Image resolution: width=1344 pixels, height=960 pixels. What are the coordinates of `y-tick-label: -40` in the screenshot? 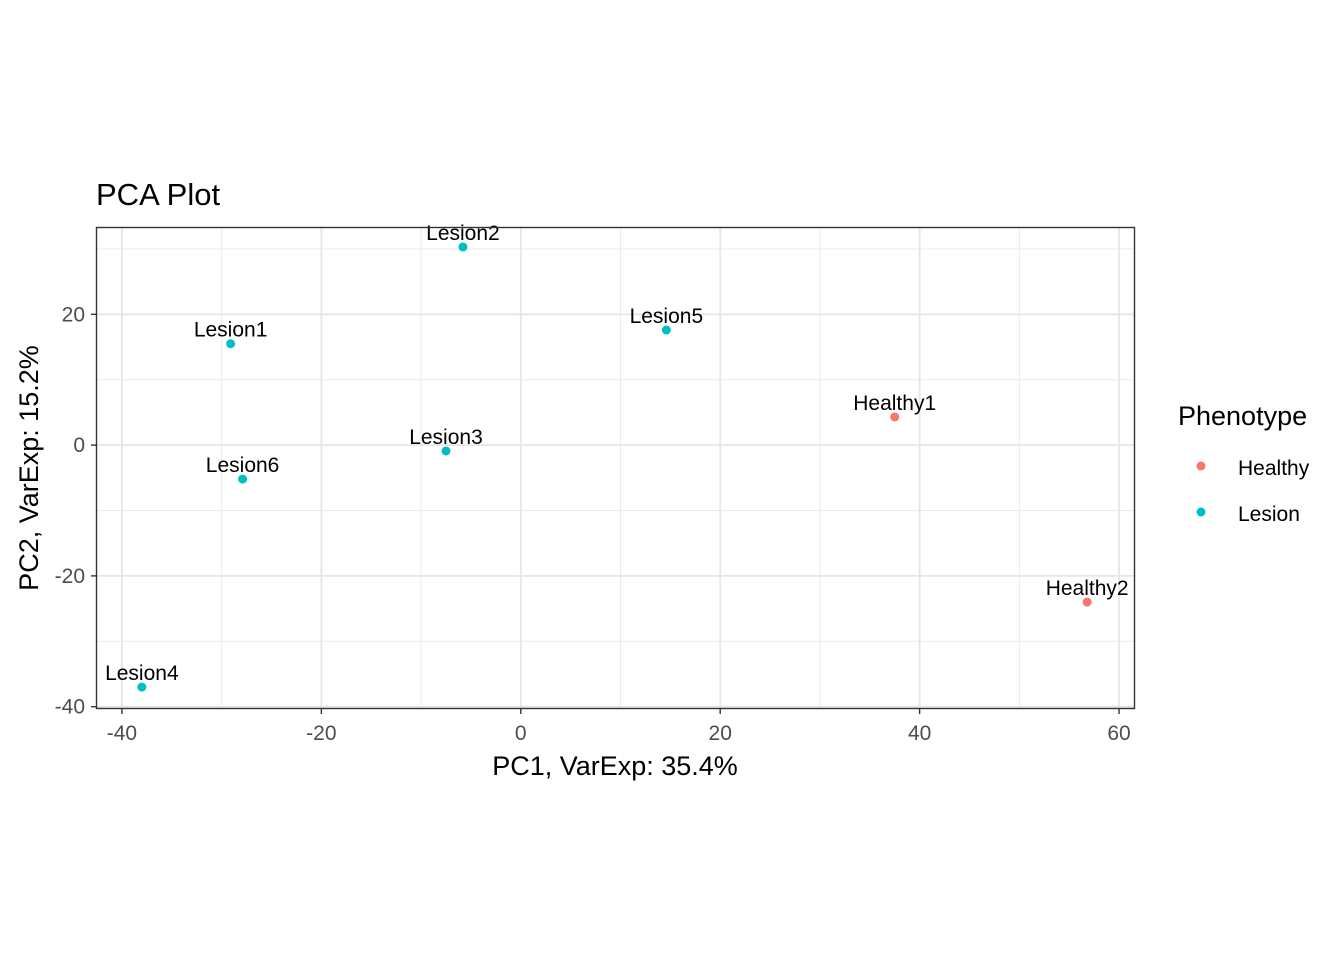 It's located at (70, 707).